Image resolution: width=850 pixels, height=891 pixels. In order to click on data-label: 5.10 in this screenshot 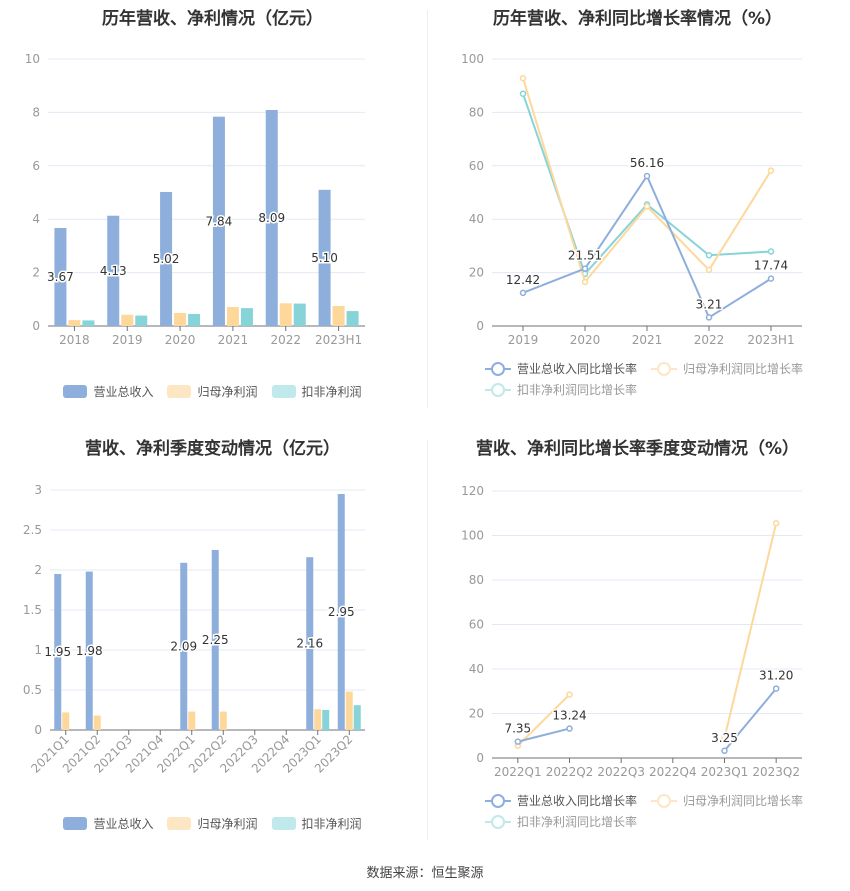, I will do `click(324, 258)`.